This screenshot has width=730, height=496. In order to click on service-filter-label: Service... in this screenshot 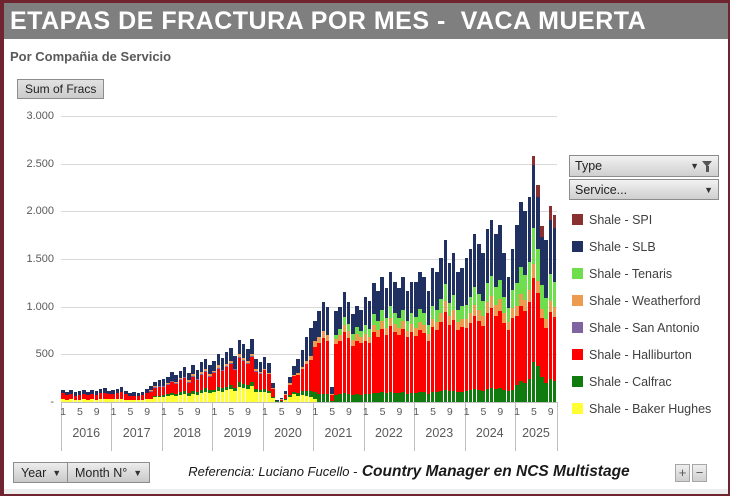, I will do `click(601, 189)`.